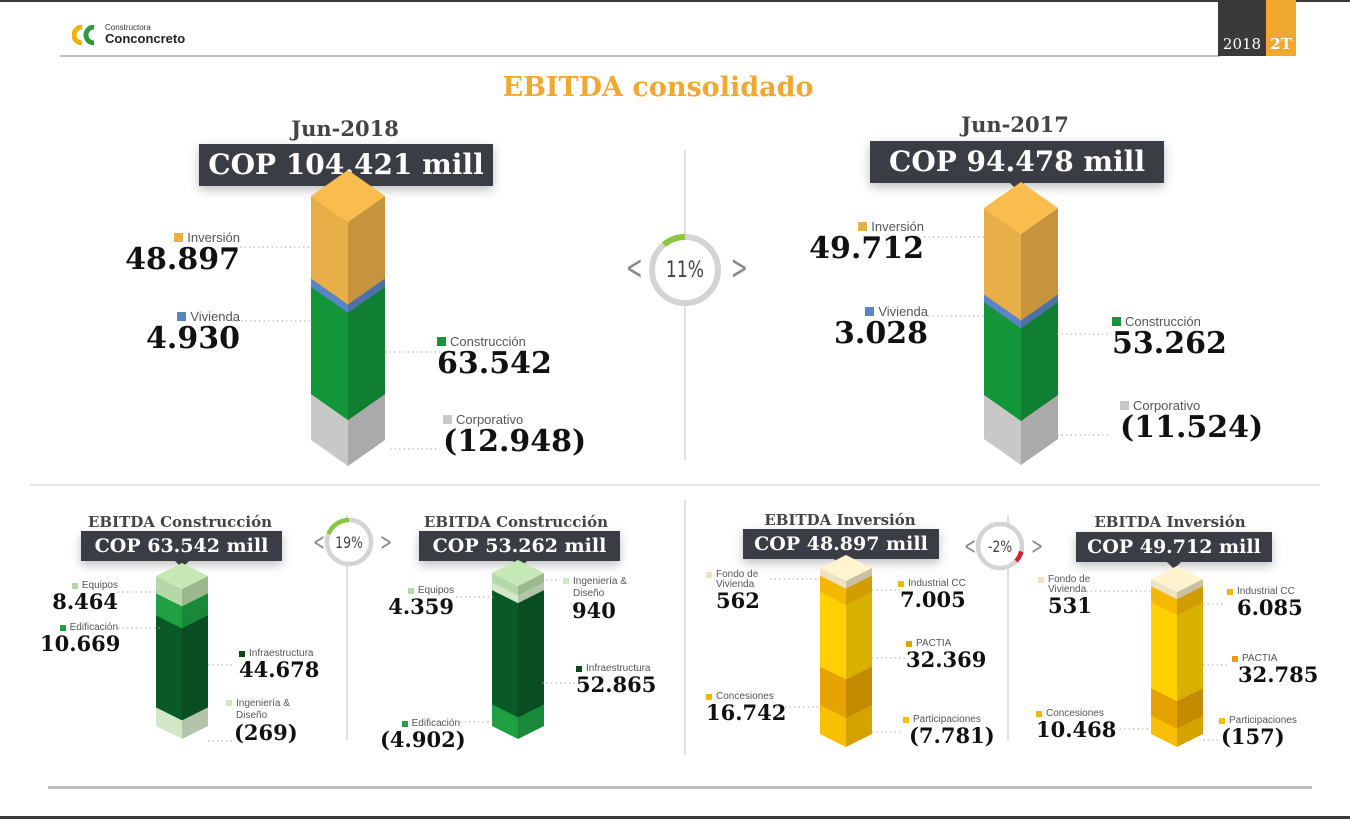 This screenshot has height=819, width=1350. Describe the element at coordinates (494, 363) in the screenshot. I see `category-value: 63.542` at that location.